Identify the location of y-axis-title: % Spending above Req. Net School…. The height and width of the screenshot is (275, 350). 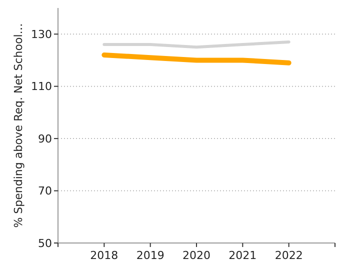
(18, 125).